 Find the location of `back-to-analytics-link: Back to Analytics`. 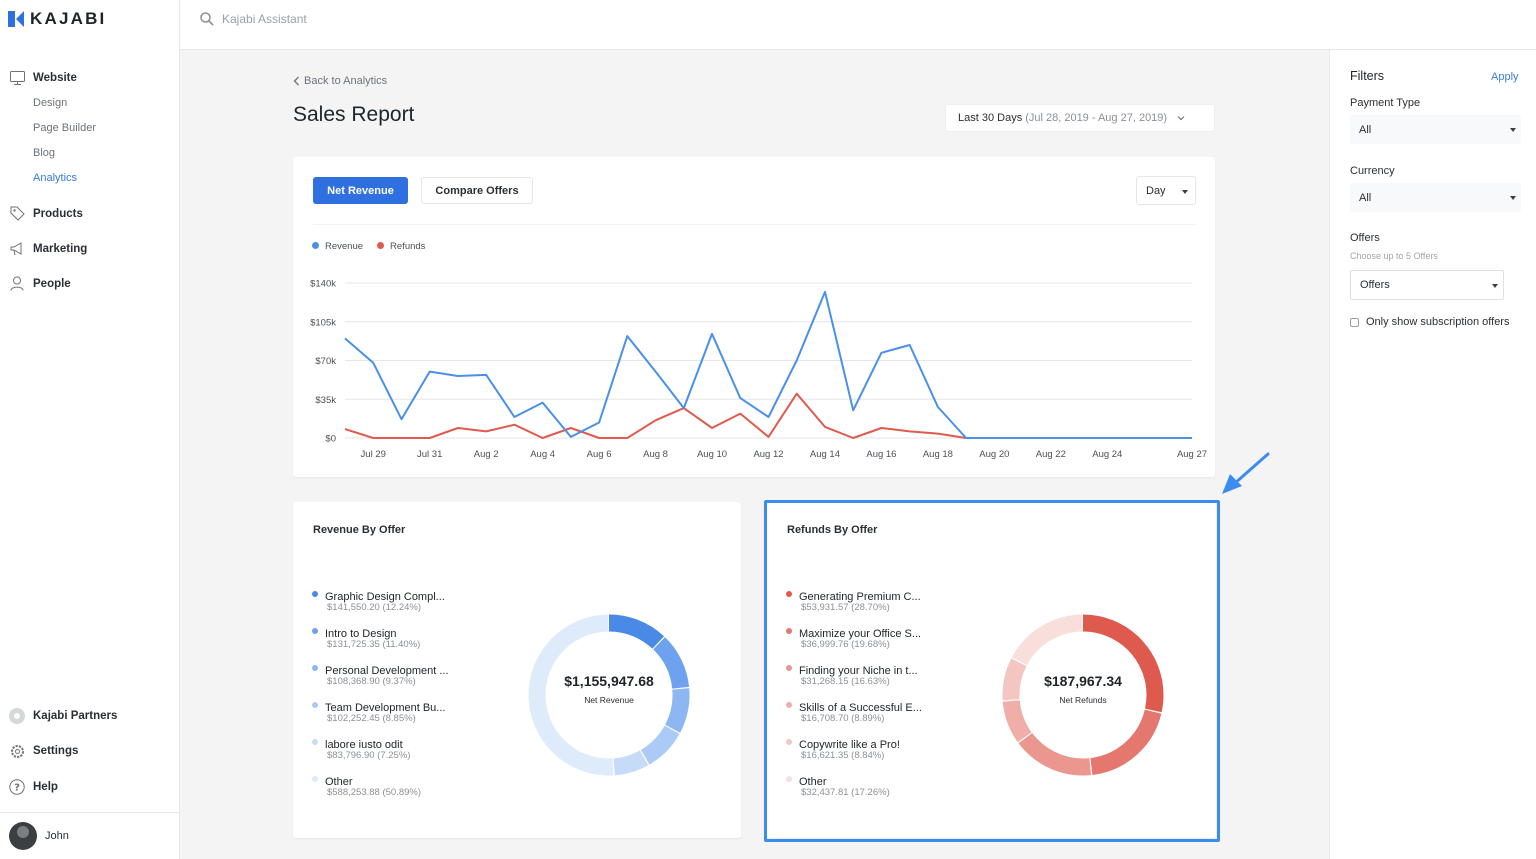

back-to-analytics-link: Back to Analytics is located at coordinates (340, 81).